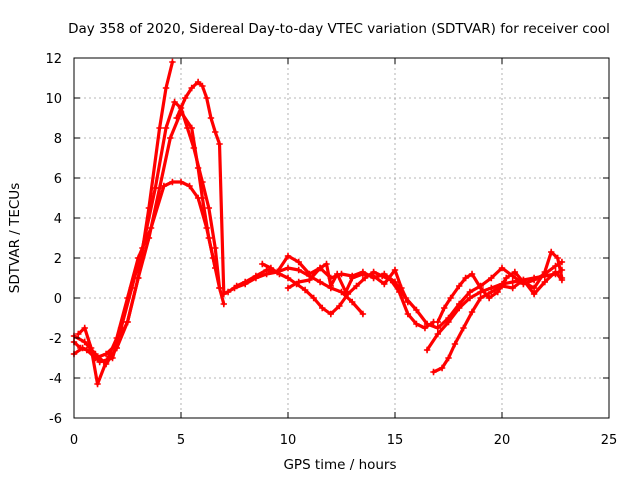 The width and height of the screenshot is (640, 480). What do you see at coordinates (55, 379) in the screenshot?
I see `y-tick-label: -4` at bounding box center [55, 379].